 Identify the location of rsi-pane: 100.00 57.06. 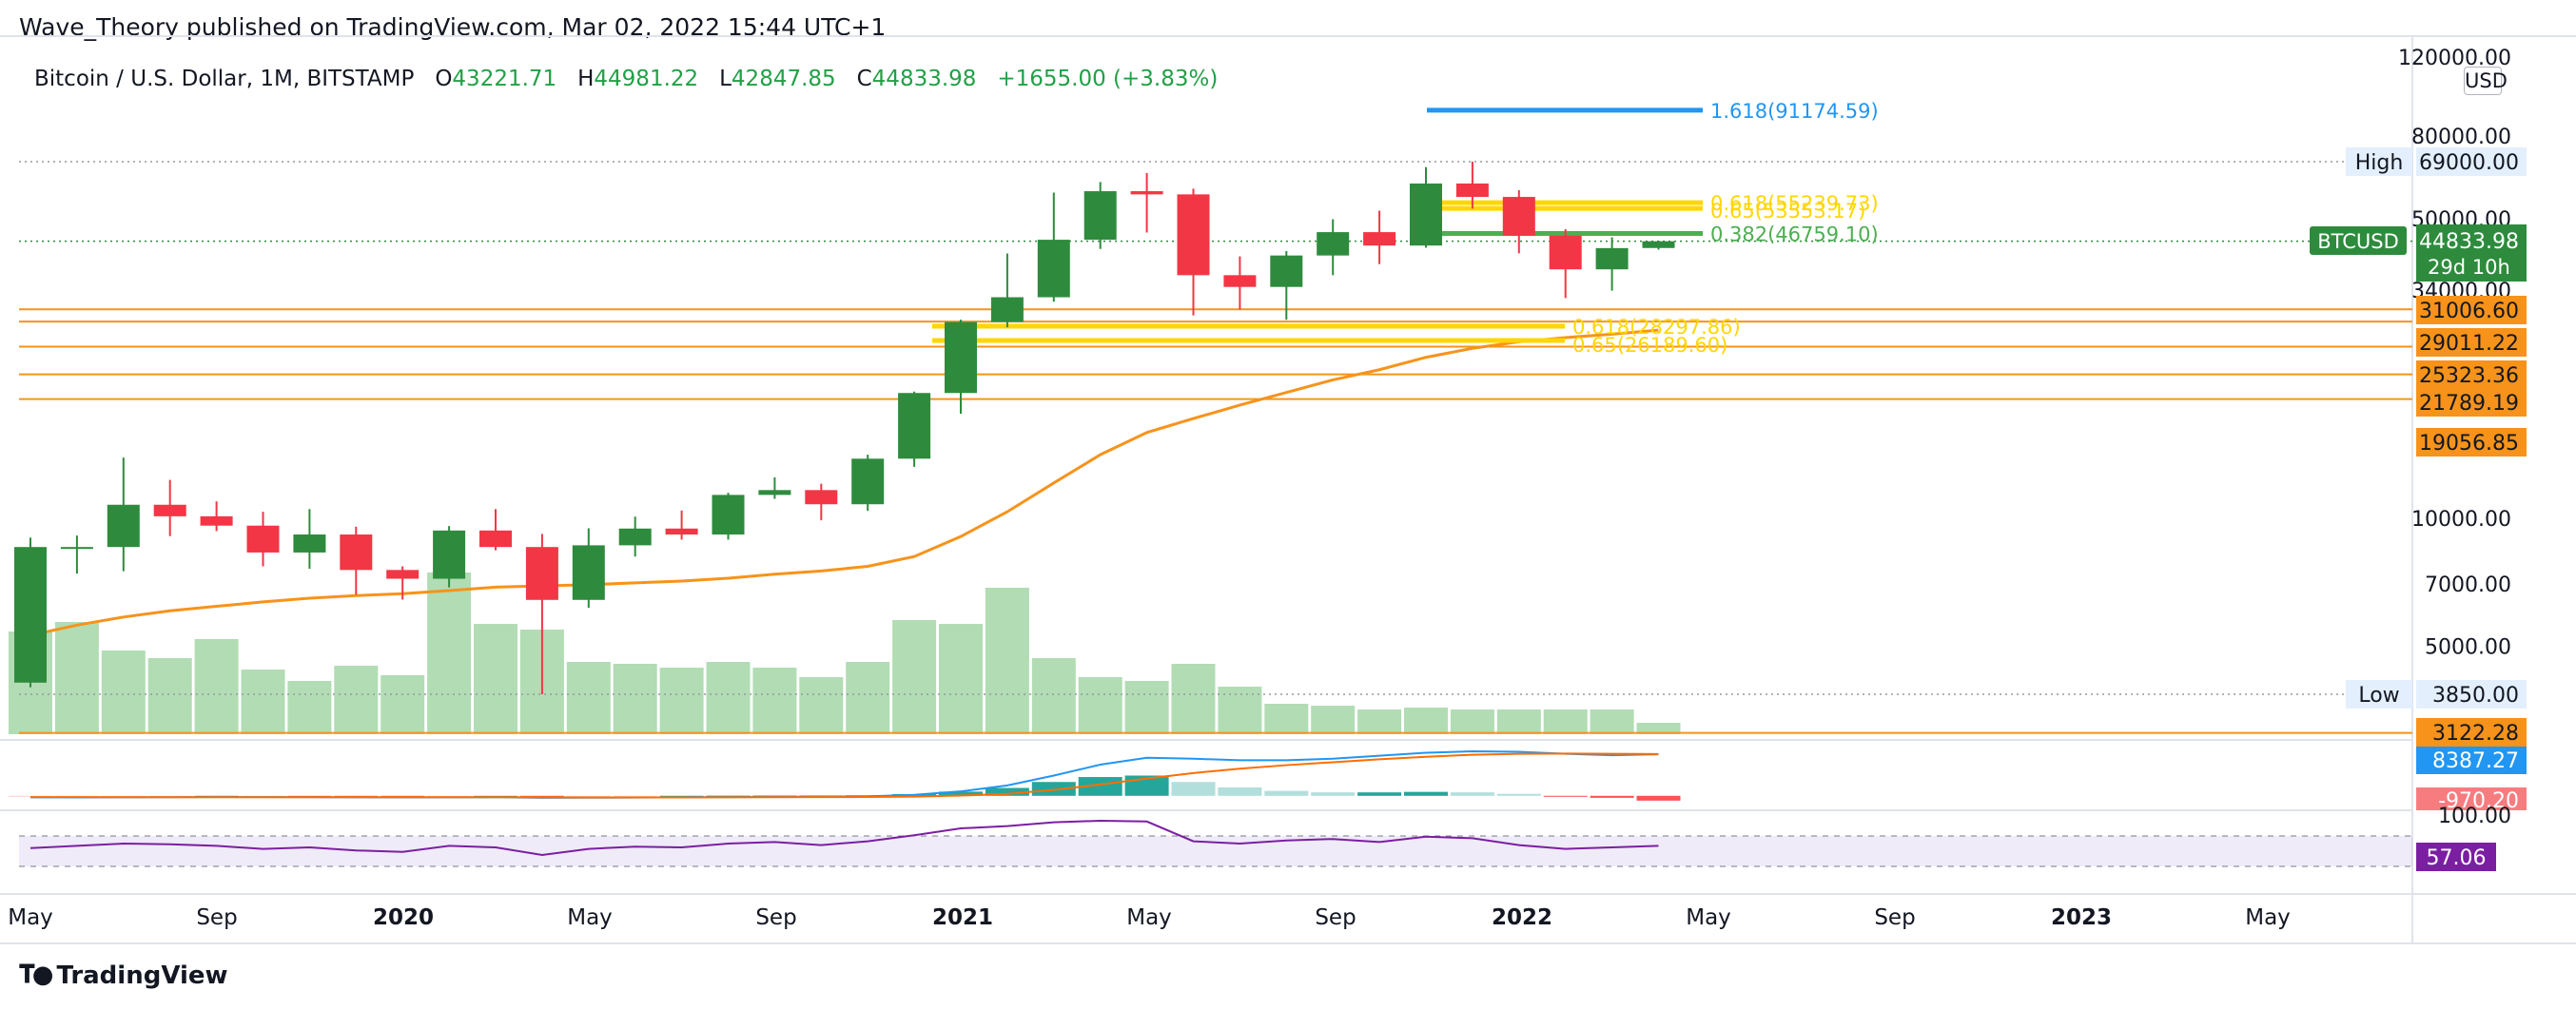
(1265, 838).